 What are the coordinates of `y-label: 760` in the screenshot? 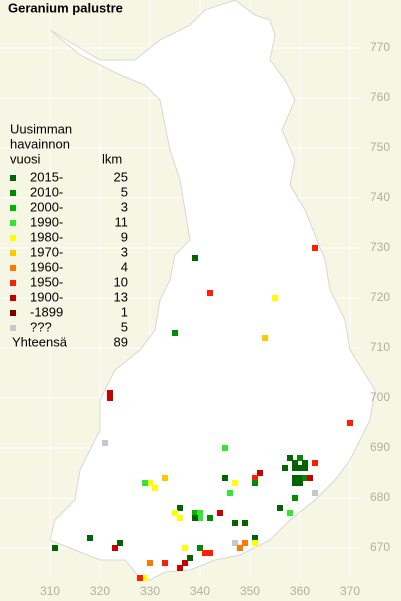 It's located at (380, 97).